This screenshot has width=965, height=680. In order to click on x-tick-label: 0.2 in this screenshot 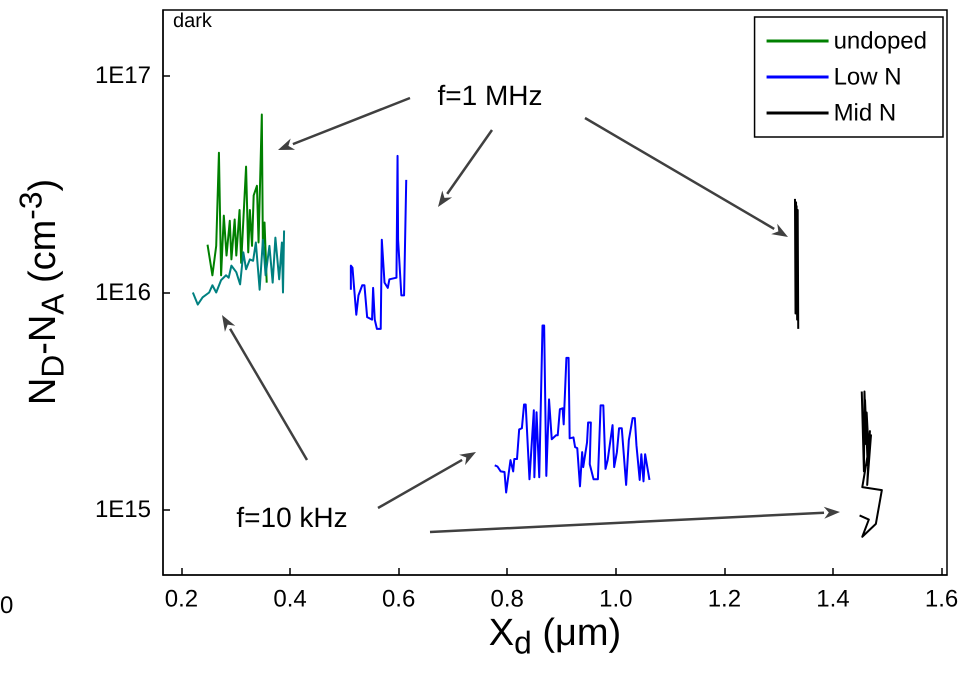, I will do `click(181, 599)`.